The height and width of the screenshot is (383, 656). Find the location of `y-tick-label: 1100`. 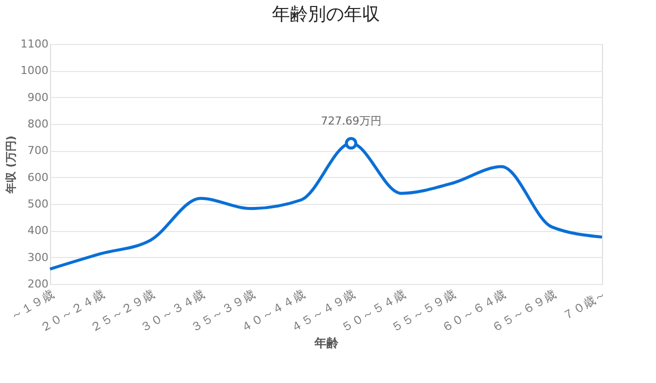

y-tick-label: 1100 is located at coordinates (34, 44).